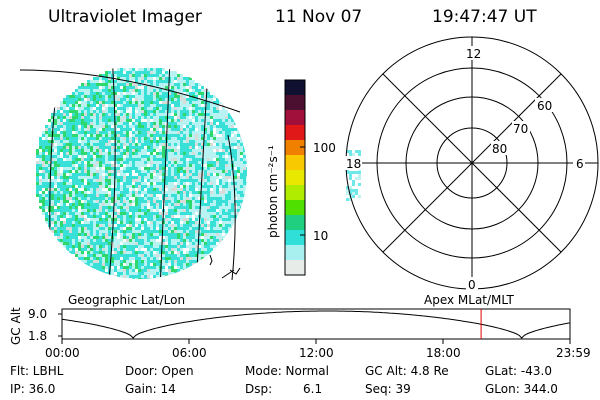 This screenshot has height=400, width=600. What do you see at coordinates (126, 300) in the screenshot?
I see `geographic-label: Geographic Lat/Lon` at bounding box center [126, 300].